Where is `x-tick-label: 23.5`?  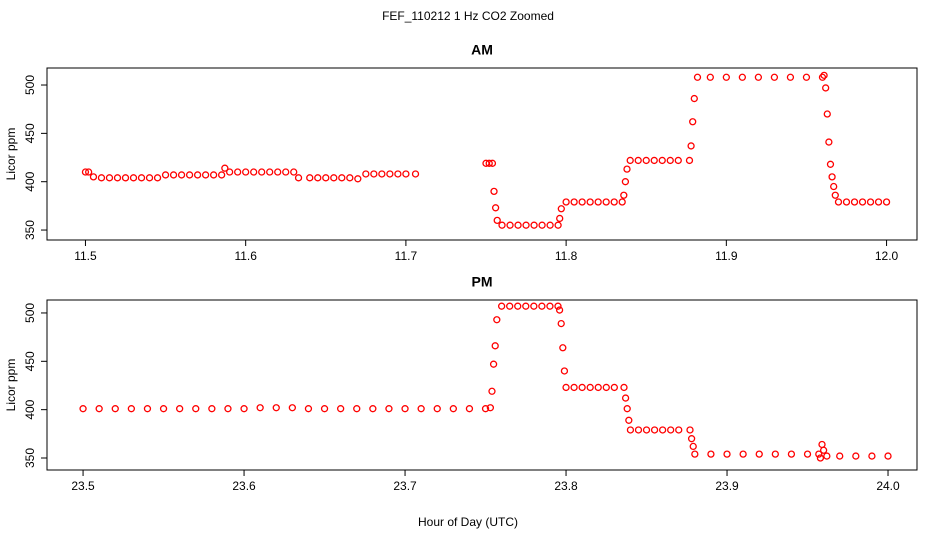 x-tick-label: 23.5 is located at coordinates (83, 486).